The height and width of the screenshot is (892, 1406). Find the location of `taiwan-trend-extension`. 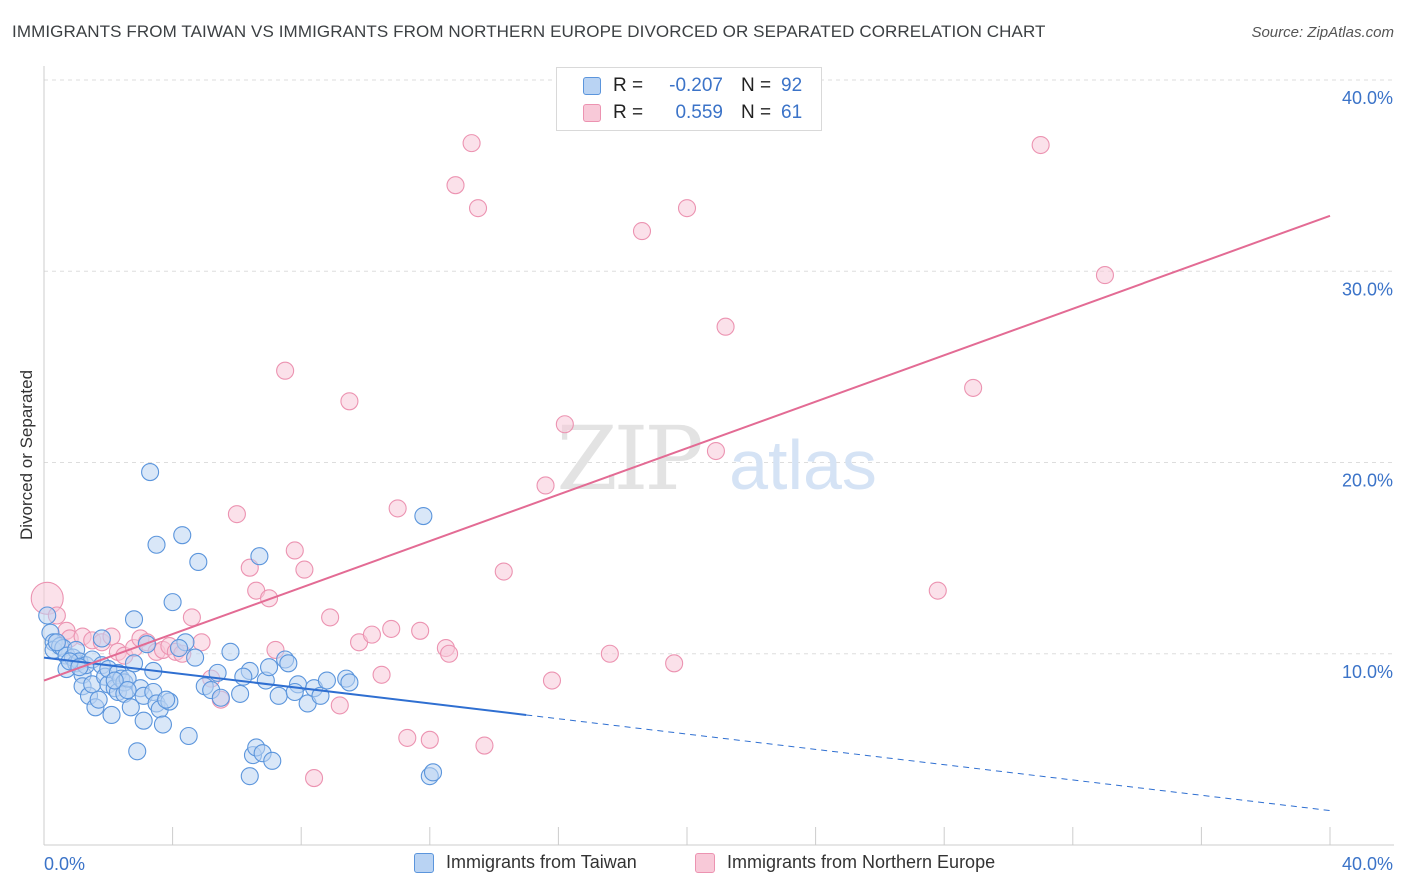

taiwan-trend-extension is located at coordinates (928, 763).